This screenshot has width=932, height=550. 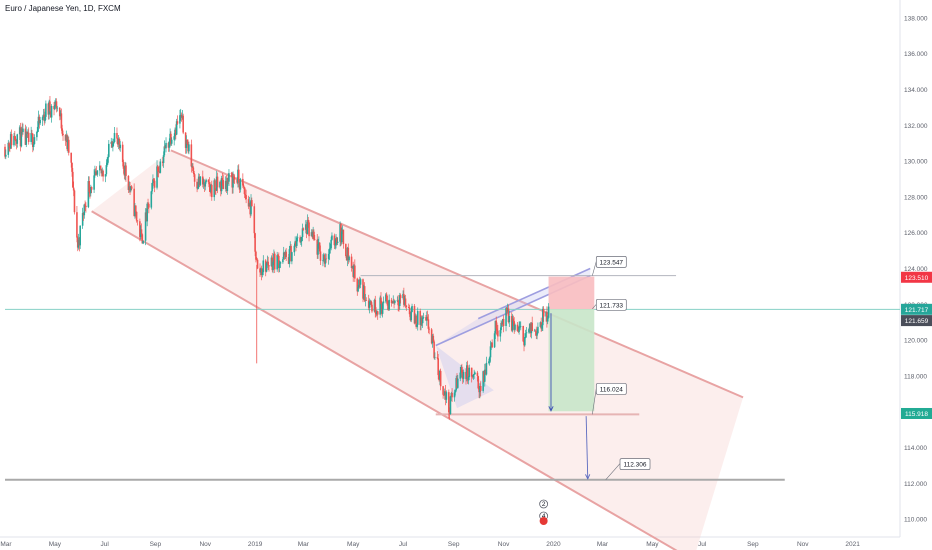 What do you see at coordinates (304, 544) in the screenshot?
I see `x-tick-label: Mar` at bounding box center [304, 544].